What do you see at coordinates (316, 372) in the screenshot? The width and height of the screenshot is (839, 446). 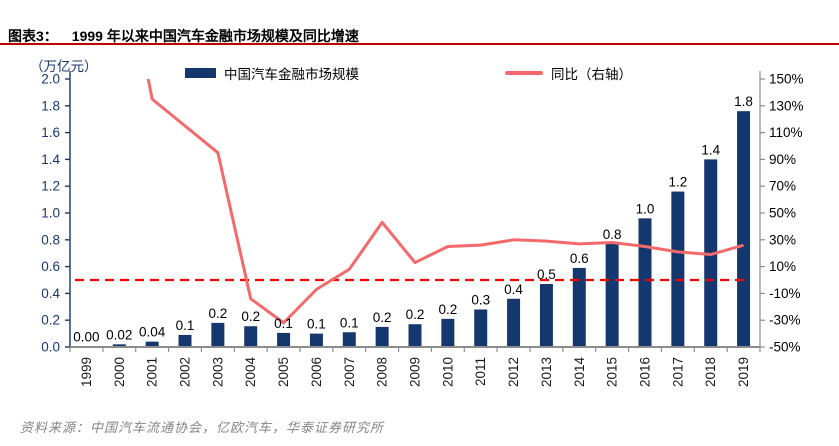 I see `x-axis-label-2006: 2006` at bounding box center [316, 372].